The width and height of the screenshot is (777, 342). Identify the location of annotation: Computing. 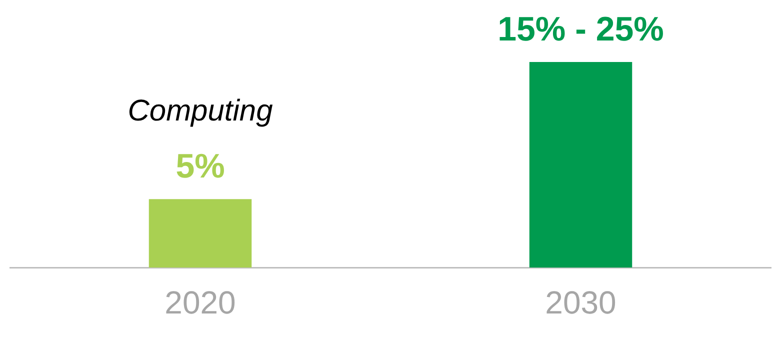
(201, 111).